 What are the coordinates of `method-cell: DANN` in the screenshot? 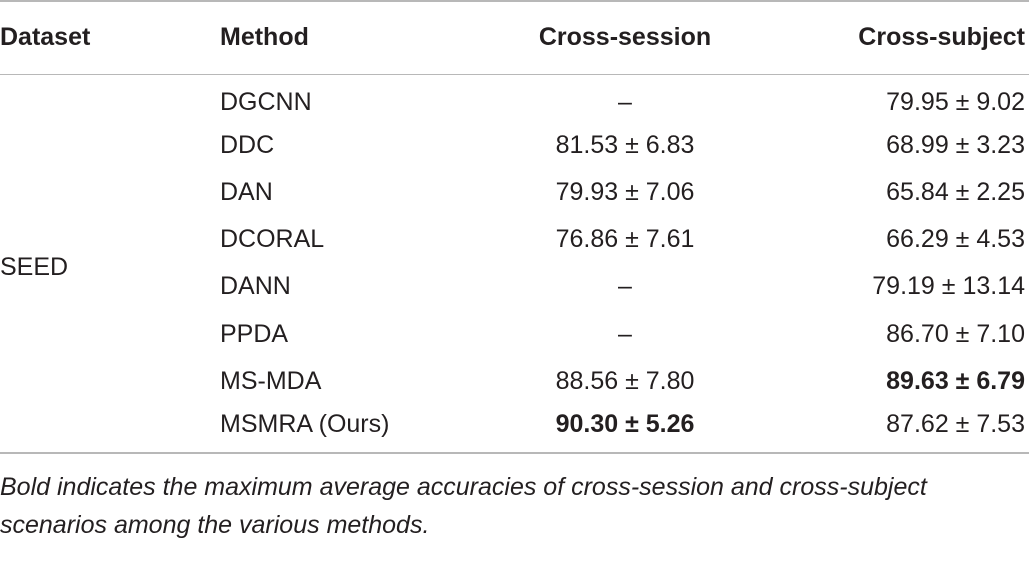 It's located at (255, 286).